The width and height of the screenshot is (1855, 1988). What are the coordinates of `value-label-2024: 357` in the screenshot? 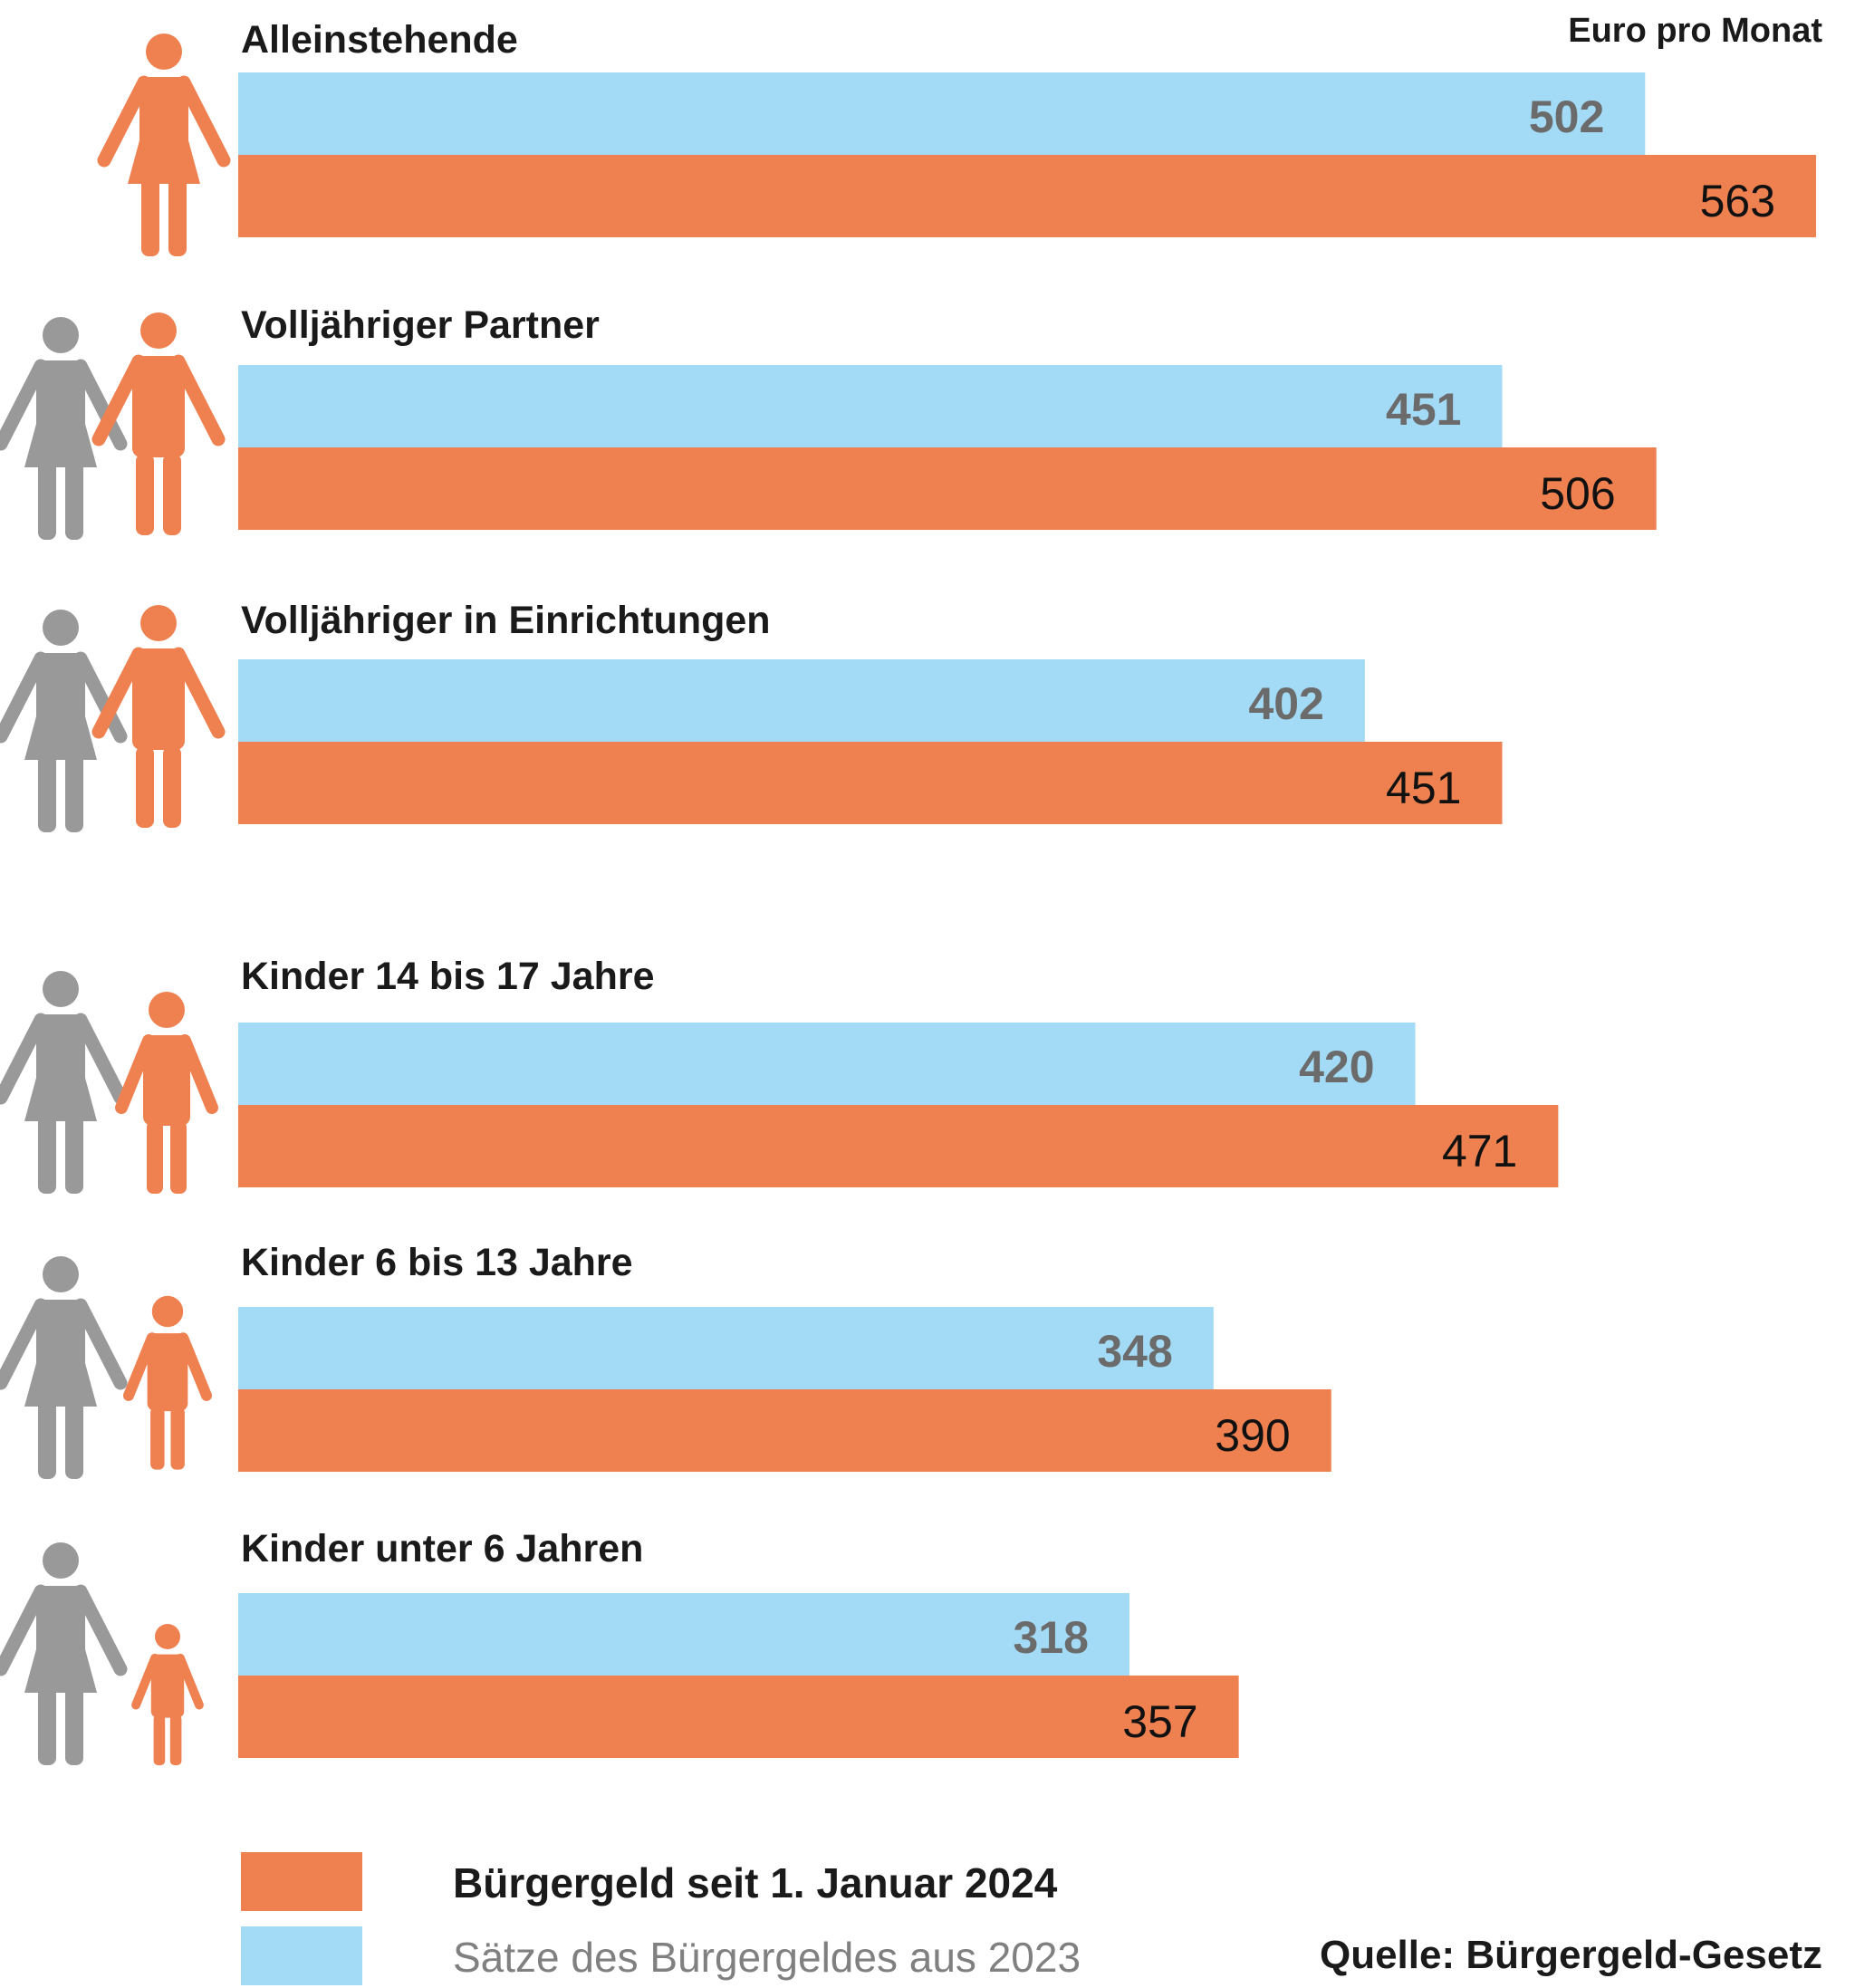 It's located at (1159, 1721).